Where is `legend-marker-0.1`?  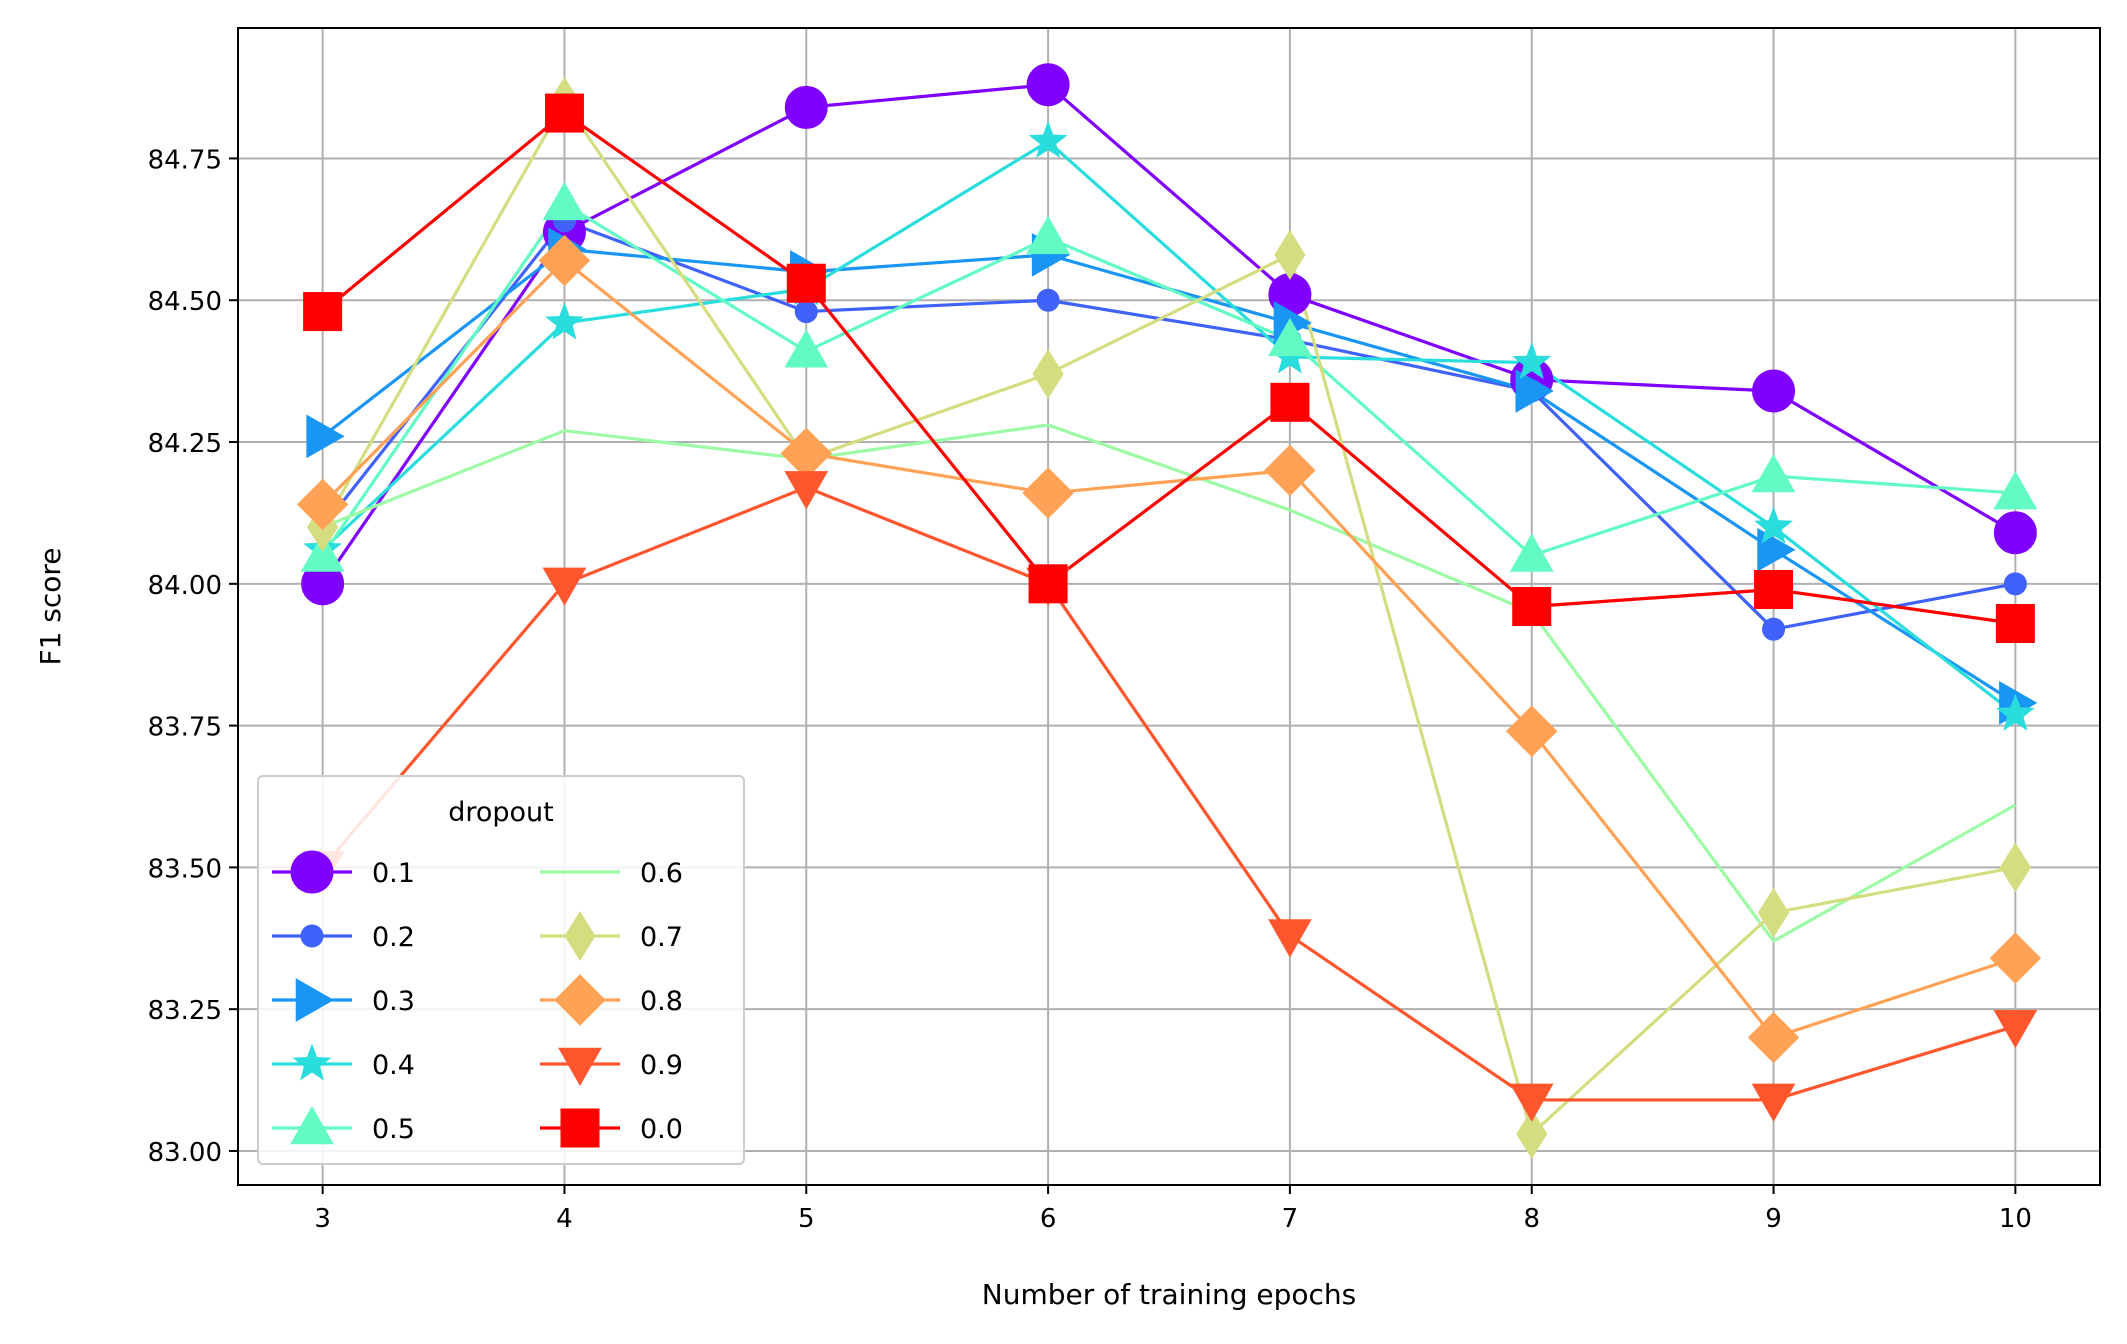
legend-marker-0.1 is located at coordinates (312, 872).